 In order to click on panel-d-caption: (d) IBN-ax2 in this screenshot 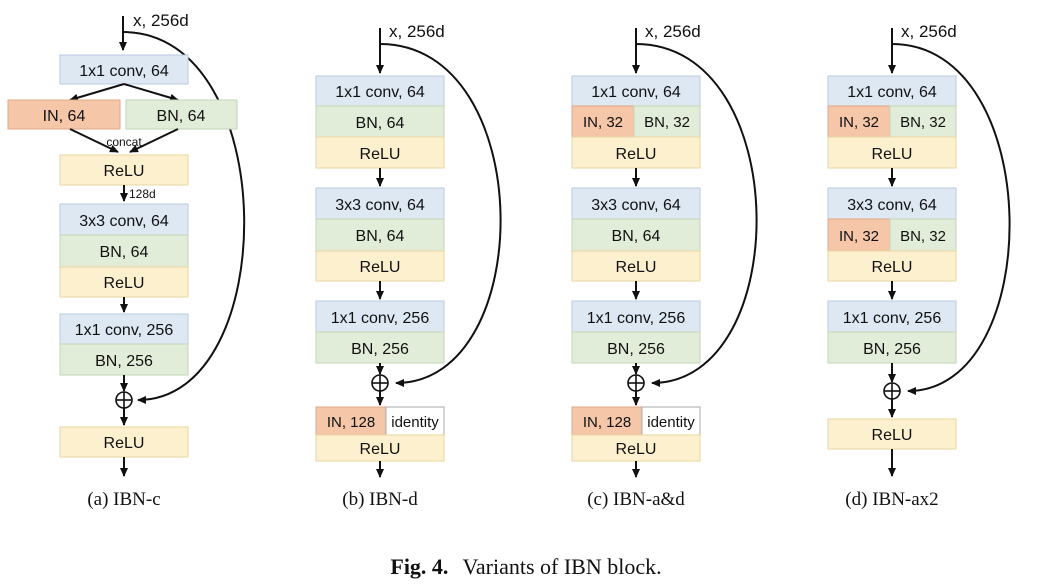, I will do `click(891, 499)`.